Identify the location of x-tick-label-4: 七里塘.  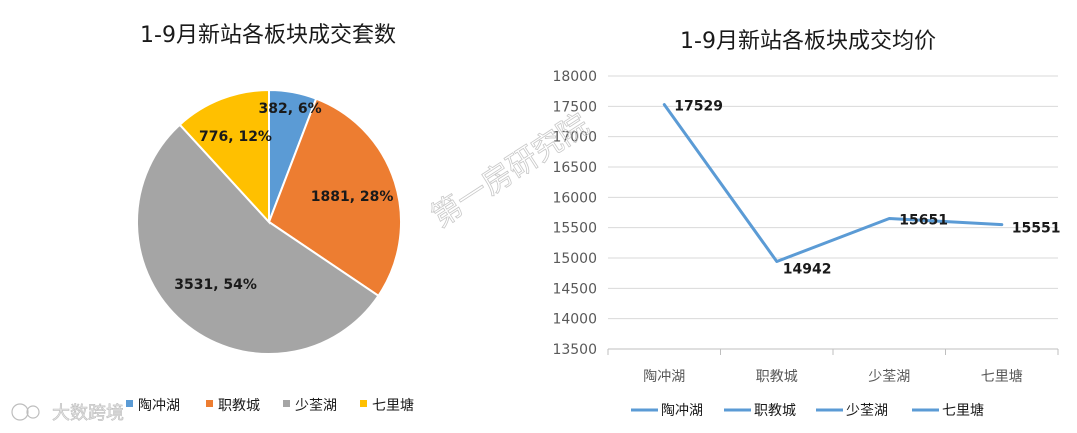
(1002, 377).